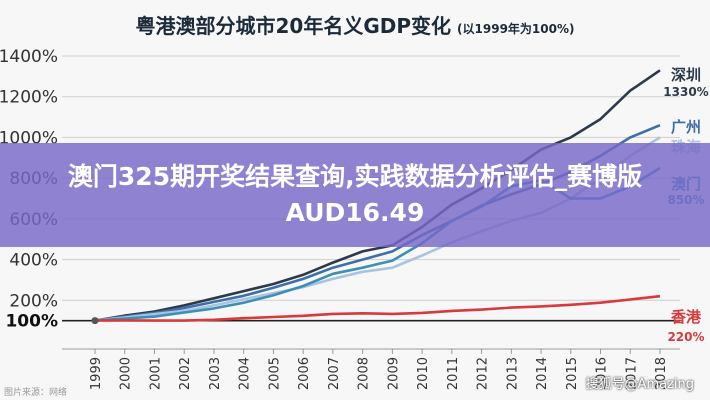  What do you see at coordinates (31, 322) in the screenshot?
I see `y-tick-label: 100%` at bounding box center [31, 322].